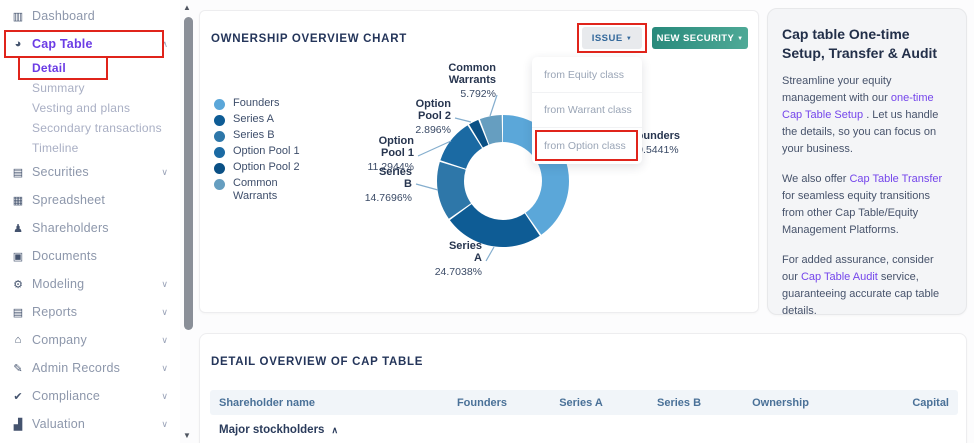 The image size is (974, 443). I want to click on documents-icon: ▣, so click(18, 256).